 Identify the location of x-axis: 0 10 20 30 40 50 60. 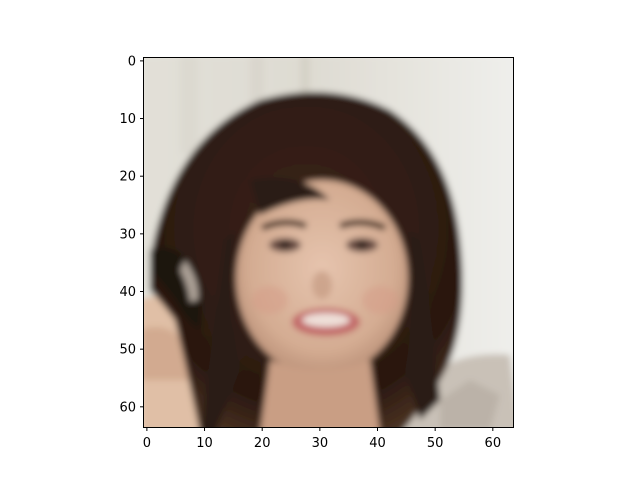
(322, 439).